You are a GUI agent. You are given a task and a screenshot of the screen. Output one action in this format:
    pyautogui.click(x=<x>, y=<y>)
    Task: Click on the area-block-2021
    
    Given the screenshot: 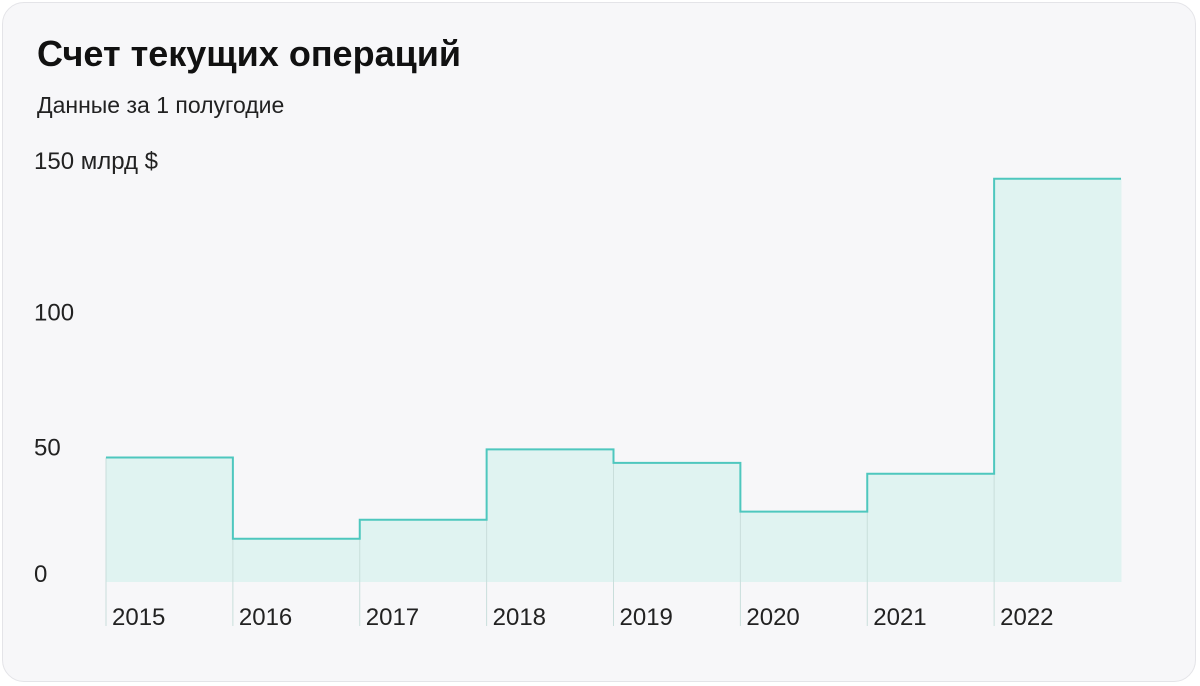 What is the action you would take?
    pyautogui.click(x=931, y=527)
    